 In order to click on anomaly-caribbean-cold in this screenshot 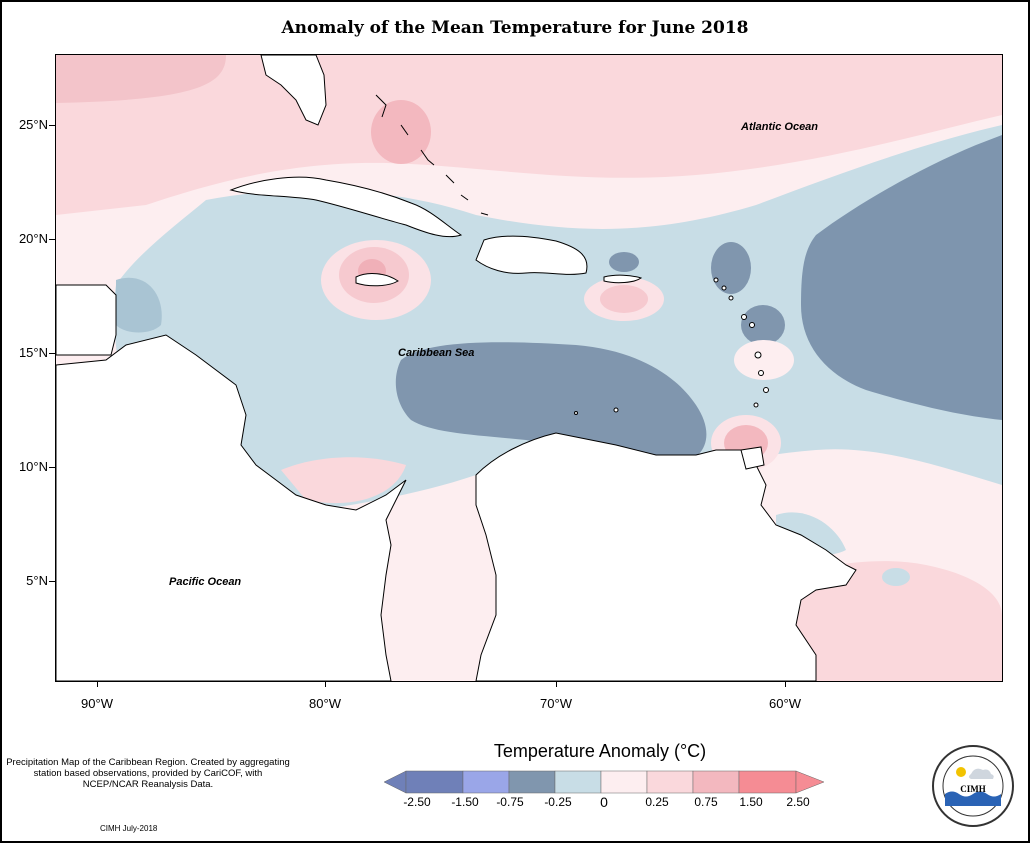, I will do `click(551, 404)`.